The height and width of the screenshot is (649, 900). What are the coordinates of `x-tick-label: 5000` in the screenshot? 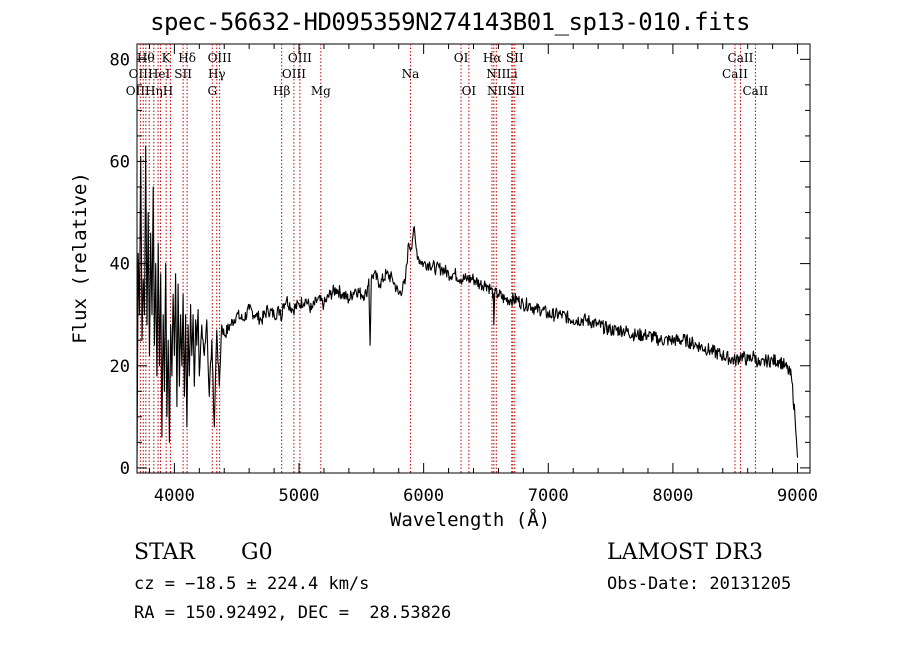 It's located at (299, 496).